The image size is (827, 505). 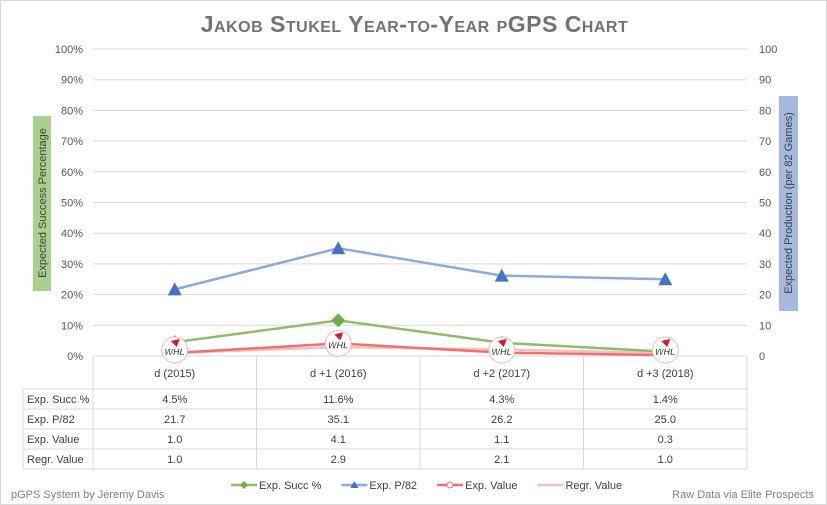 I want to click on table-row-label: Exp. P/82, so click(x=51, y=420).